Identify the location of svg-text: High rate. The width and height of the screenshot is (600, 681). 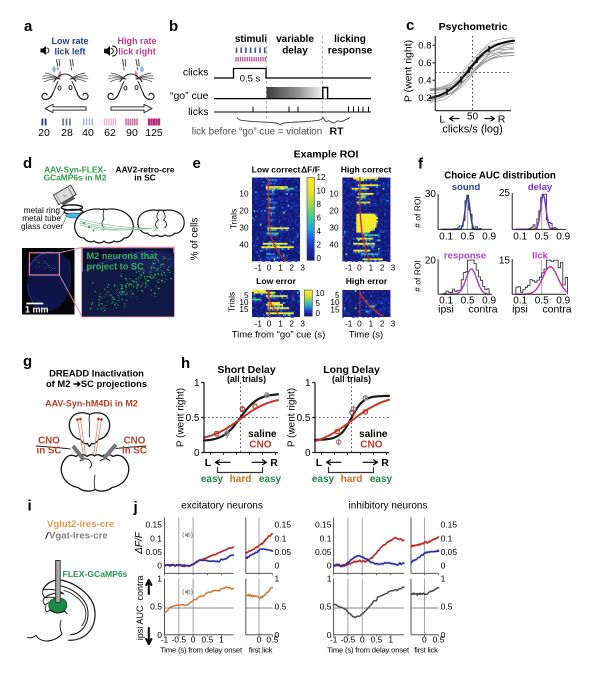
(136, 41).